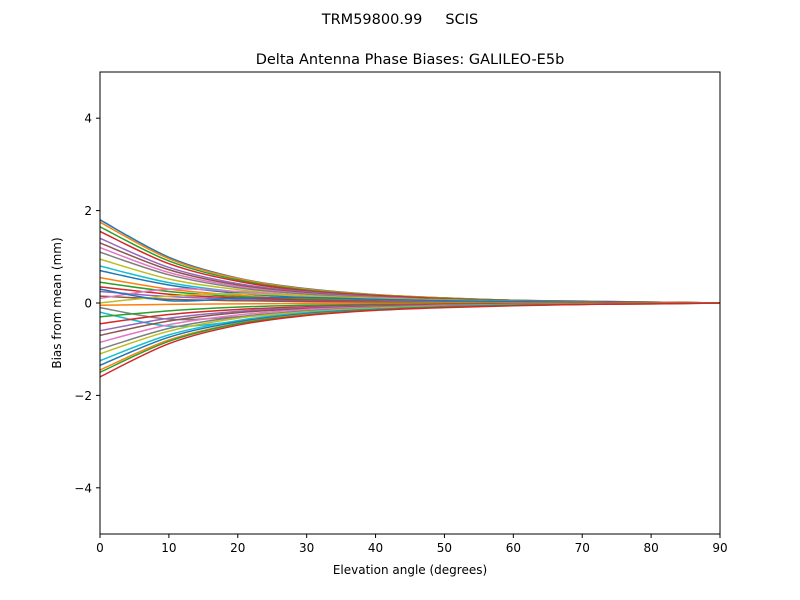 The image size is (800, 600). What do you see at coordinates (237, 548) in the screenshot?
I see `x-tick-label: 20` at bounding box center [237, 548].